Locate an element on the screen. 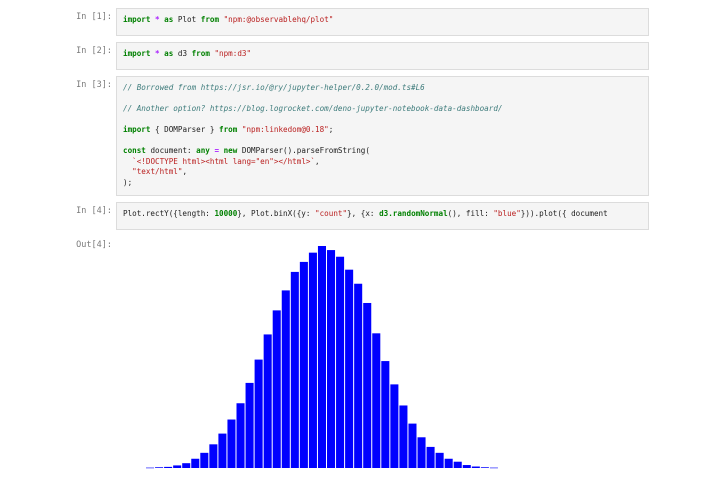 This screenshot has height=480, width=720. code-token: d3.randomNormal is located at coordinates (413, 213).